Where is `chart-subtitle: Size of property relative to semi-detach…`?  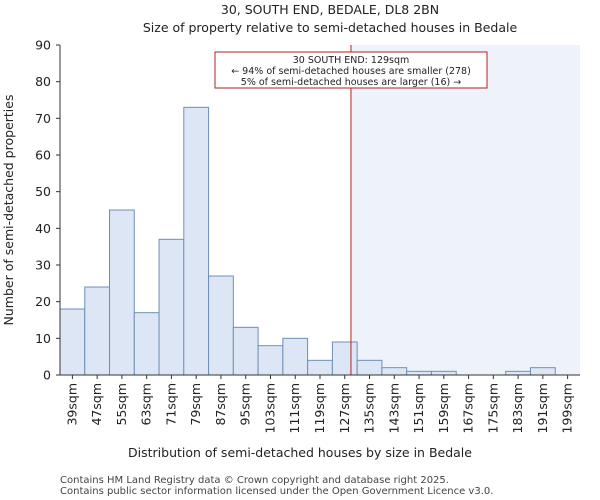 chart-subtitle: Size of property relative to semi-detach… is located at coordinates (330, 27).